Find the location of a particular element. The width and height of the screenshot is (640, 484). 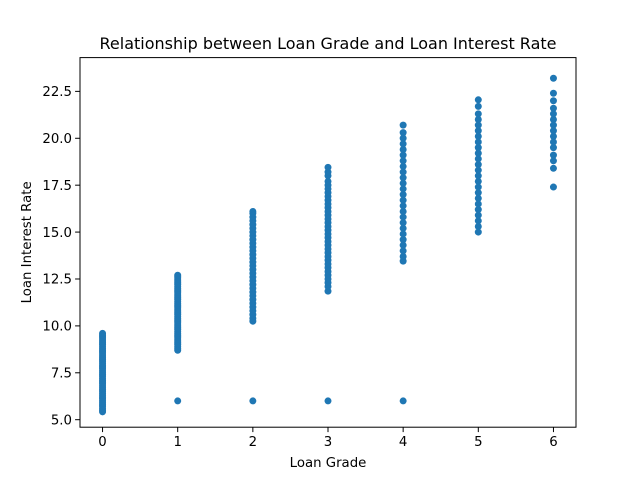

y-tick-label: 10.0 is located at coordinates (57, 327).